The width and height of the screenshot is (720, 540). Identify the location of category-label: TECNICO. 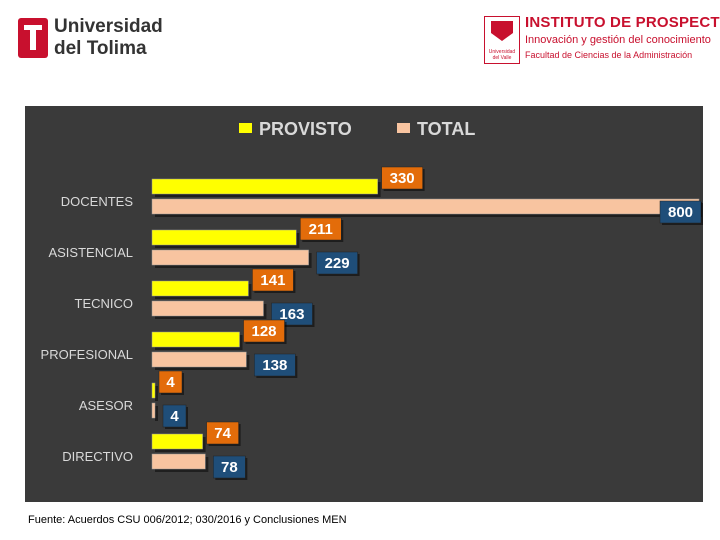
(104, 303).